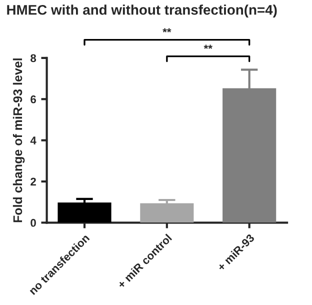 The height and width of the screenshot is (305, 312). I want to click on y-tick-label: 4, so click(33, 140).